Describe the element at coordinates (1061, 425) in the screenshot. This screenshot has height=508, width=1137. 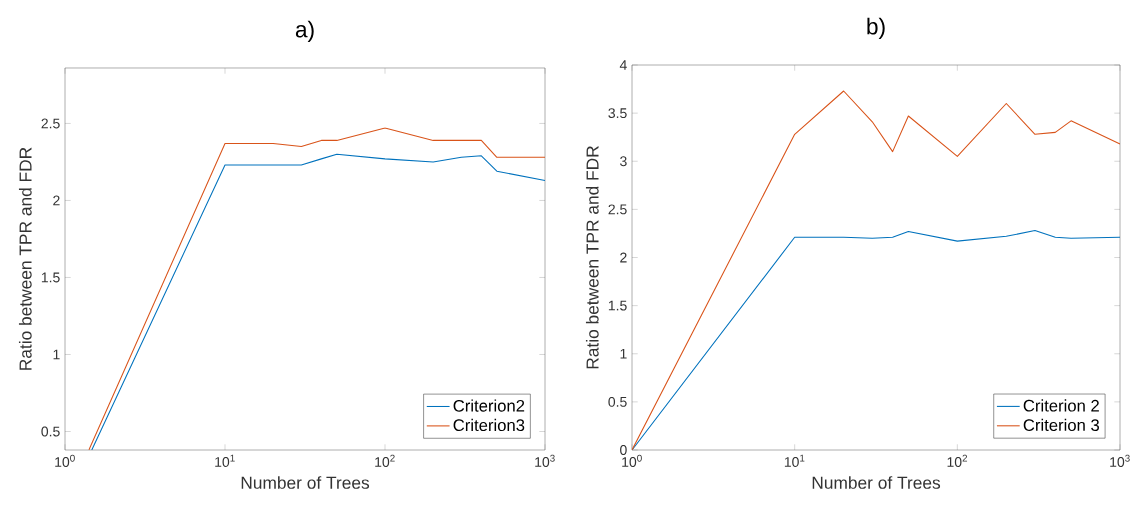
I see `legend-label: Criterion 3` at that location.